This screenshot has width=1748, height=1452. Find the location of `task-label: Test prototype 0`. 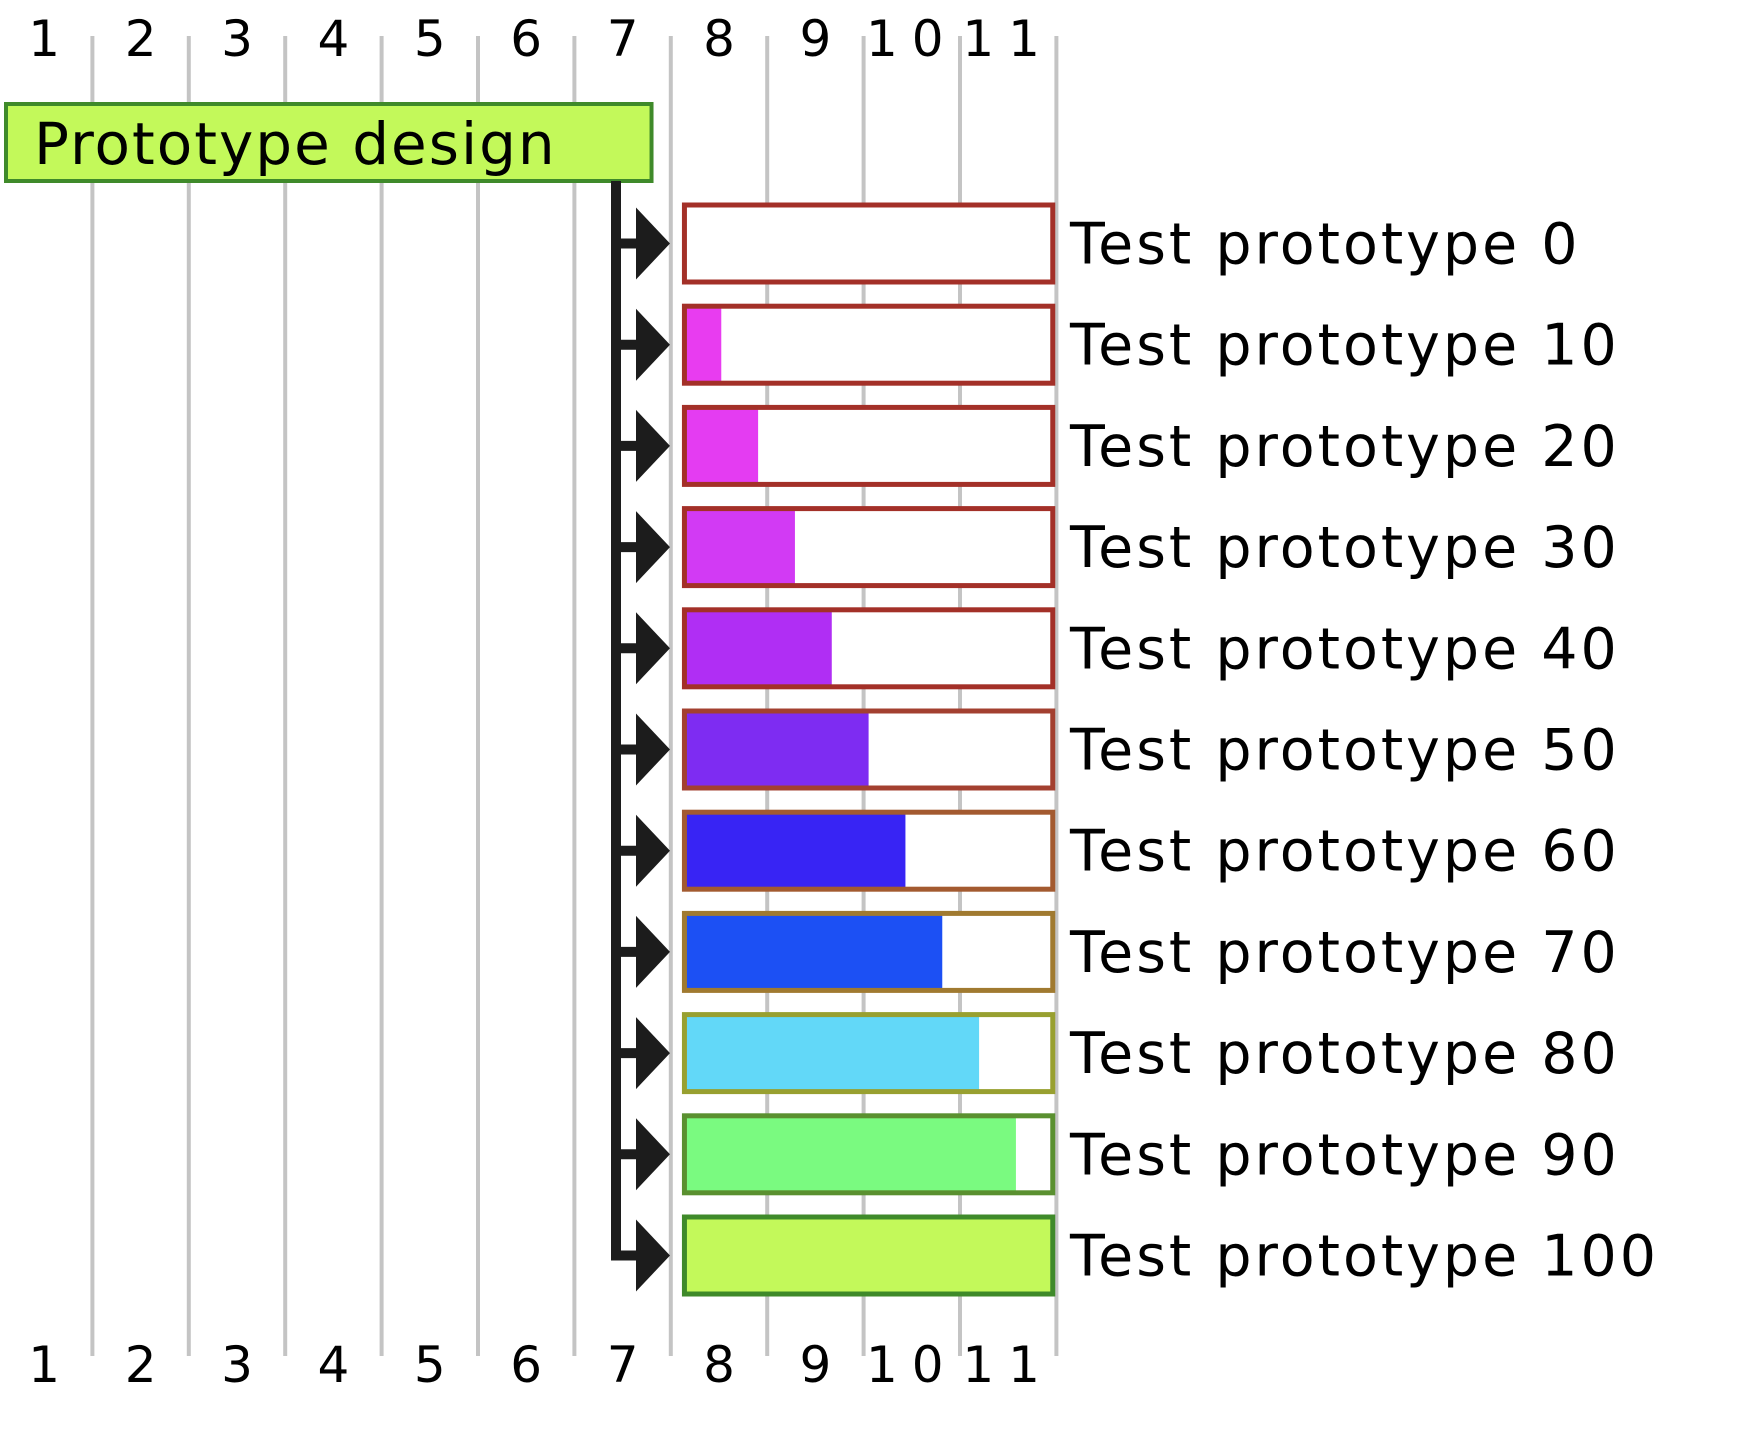

task-label: Test prototype 0 is located at coordinates (1325, 245).